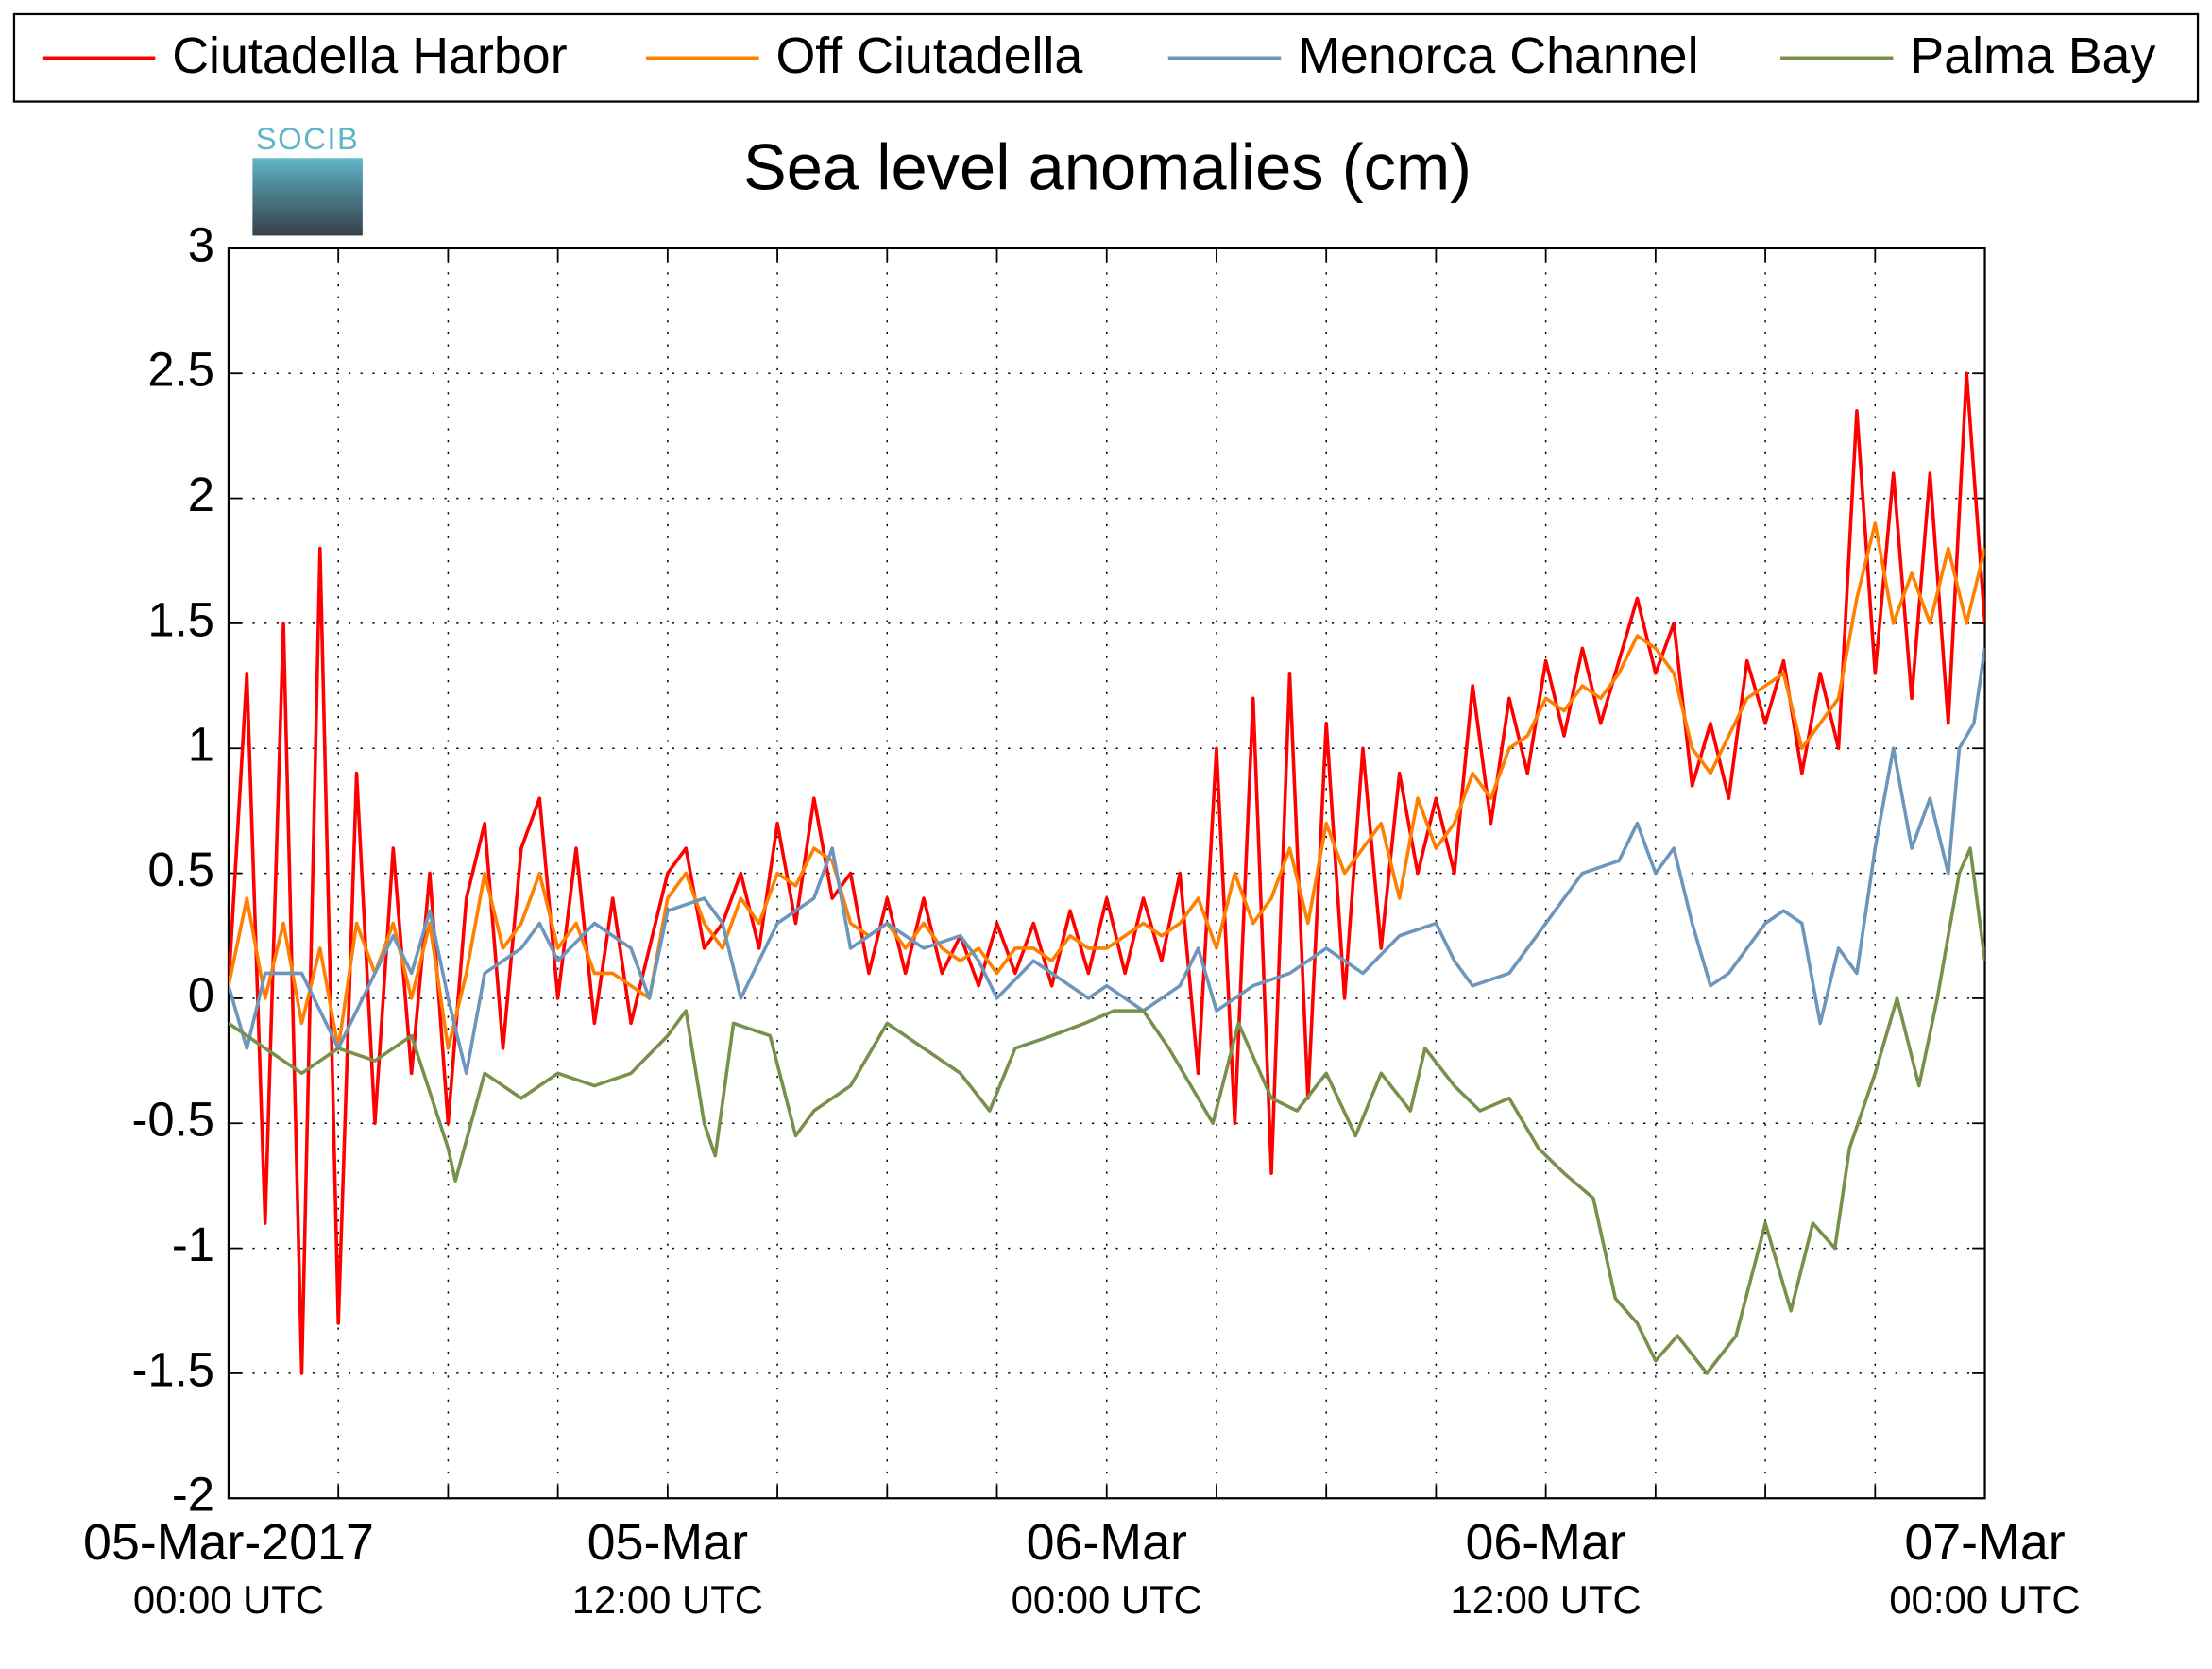  I want to click on logo: SOCIB, so click(307, 178).